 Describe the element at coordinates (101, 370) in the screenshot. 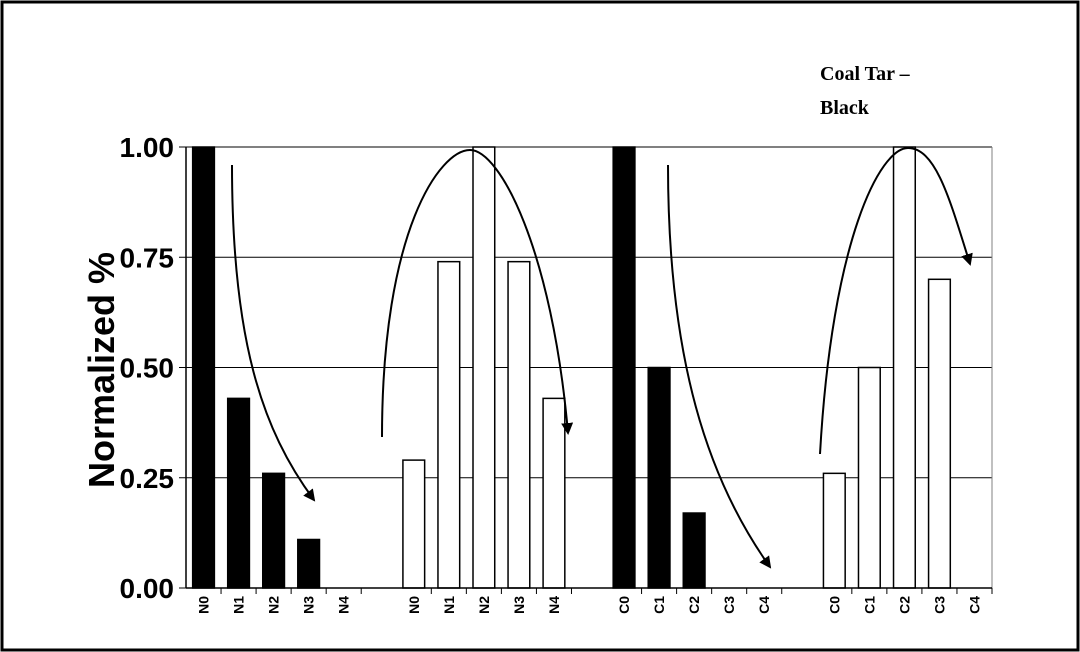

I see `y-axis-label: Normalized %` at that location.